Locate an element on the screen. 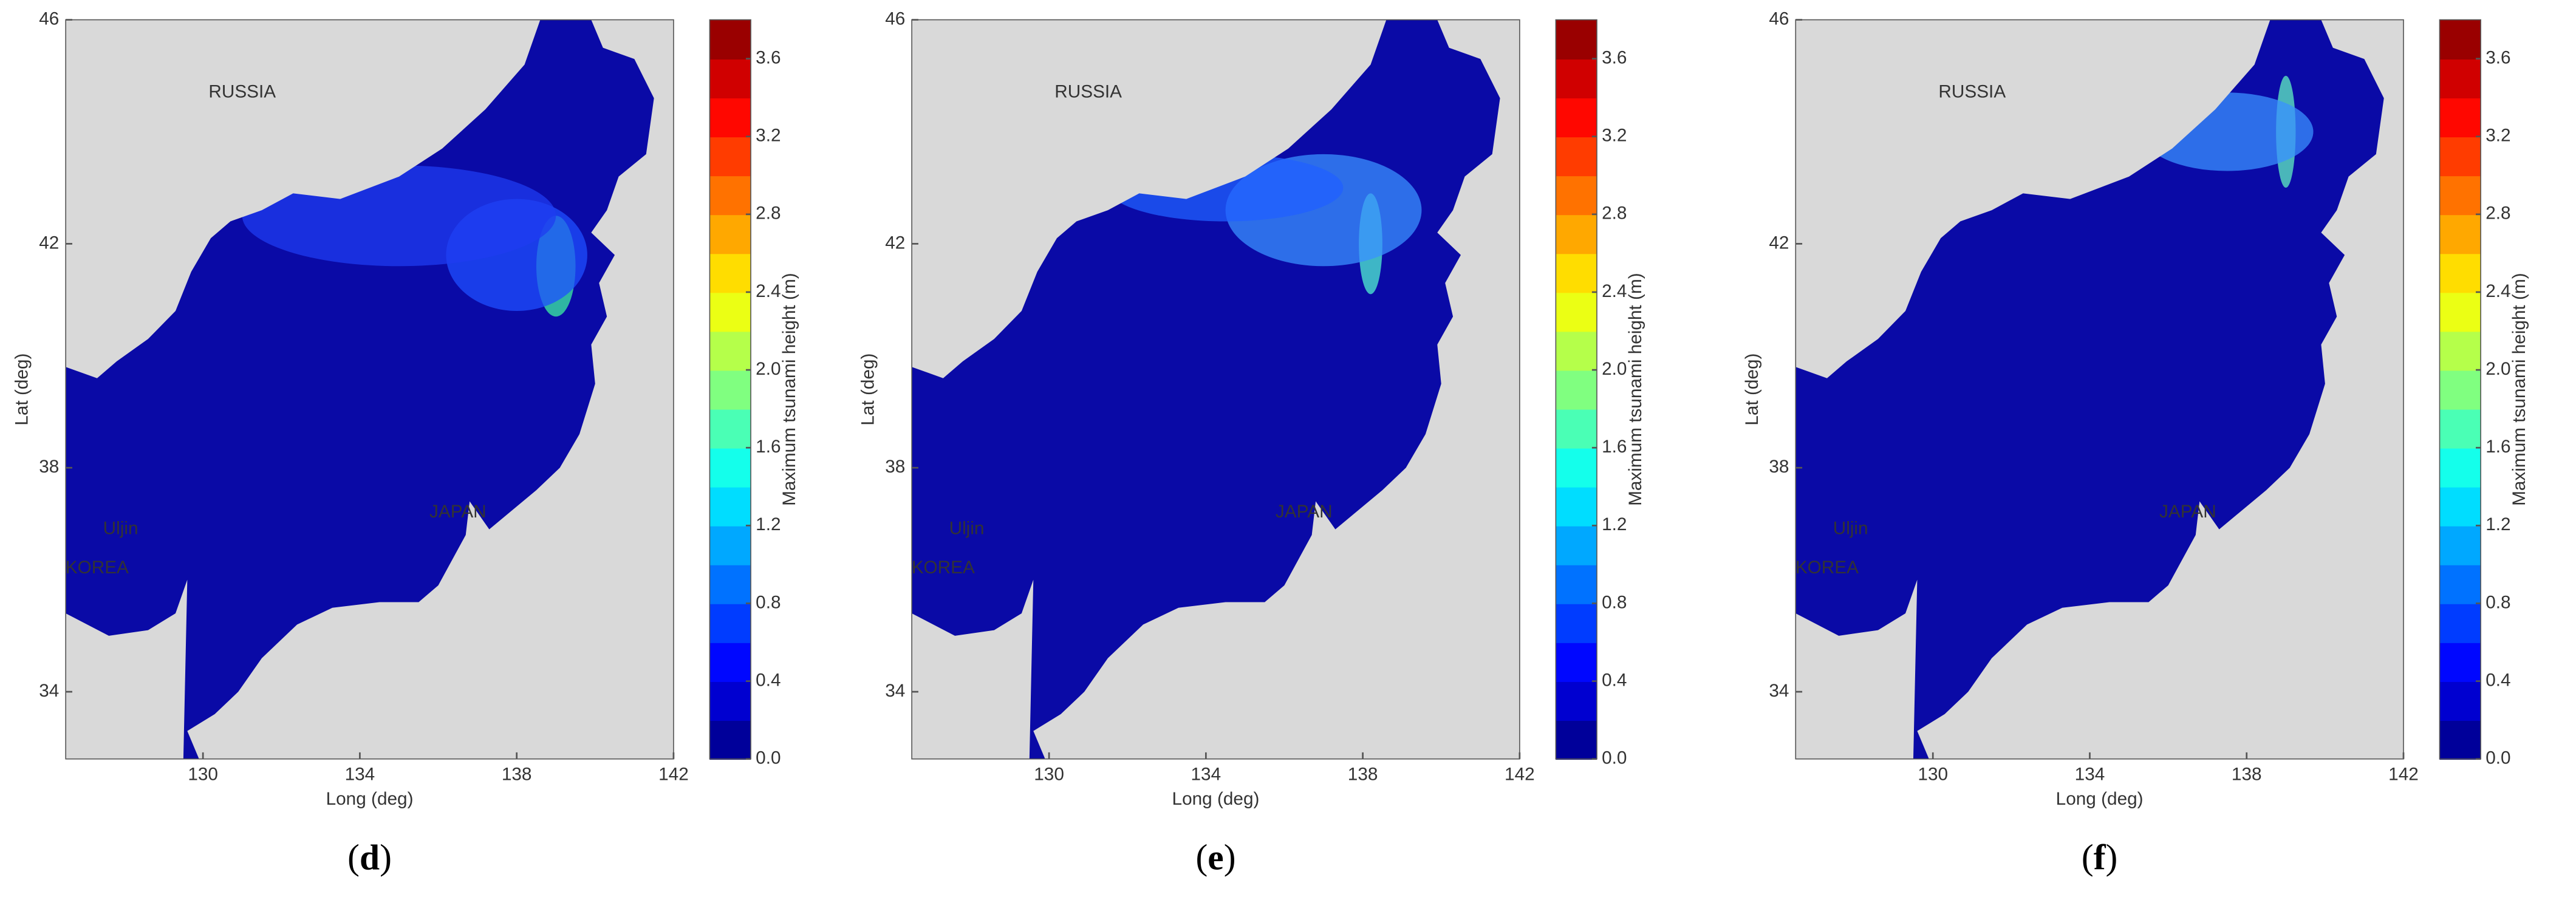  colorbar-tick-label: 0.4 is located at coordinates (768, 680).